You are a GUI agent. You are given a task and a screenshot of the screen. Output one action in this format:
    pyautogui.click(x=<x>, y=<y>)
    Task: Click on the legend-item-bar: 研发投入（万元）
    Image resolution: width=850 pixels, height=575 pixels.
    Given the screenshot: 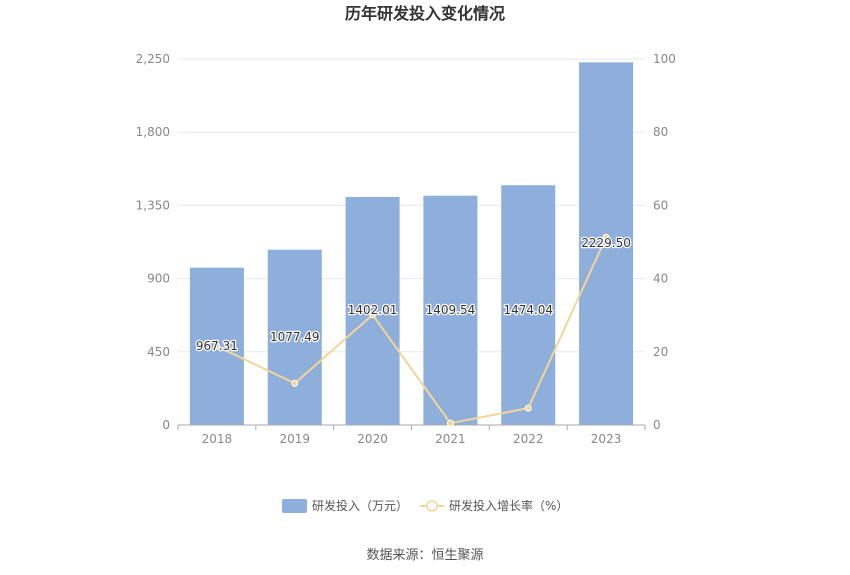 What is the action you would take?
    pyautogui.click(x=345, y=505)
    